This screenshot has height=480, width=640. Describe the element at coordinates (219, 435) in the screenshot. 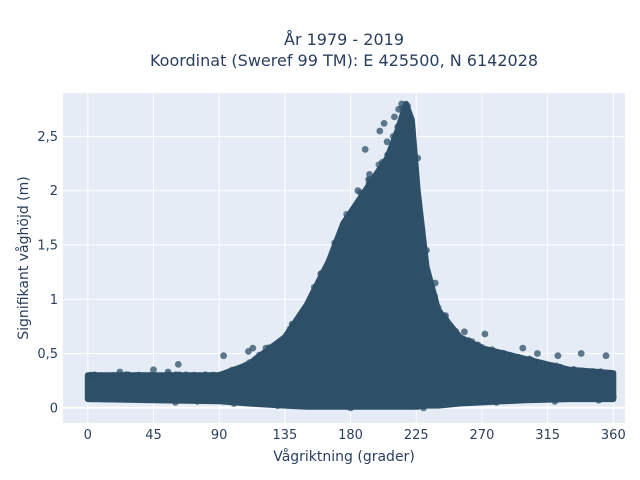

I see `x-tick-label: 90` at that location.